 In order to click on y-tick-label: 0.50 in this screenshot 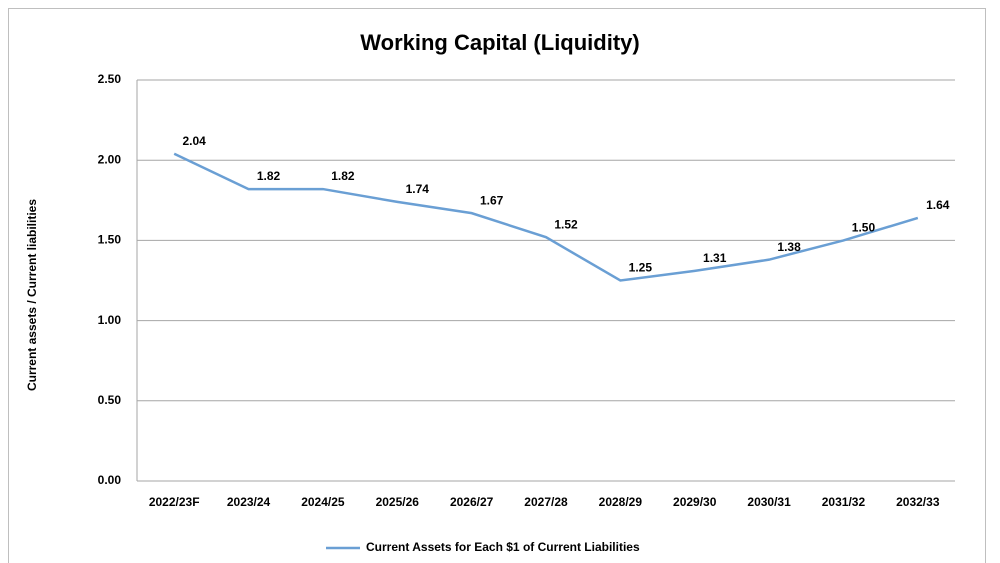, I will do `click(110, 400)`.